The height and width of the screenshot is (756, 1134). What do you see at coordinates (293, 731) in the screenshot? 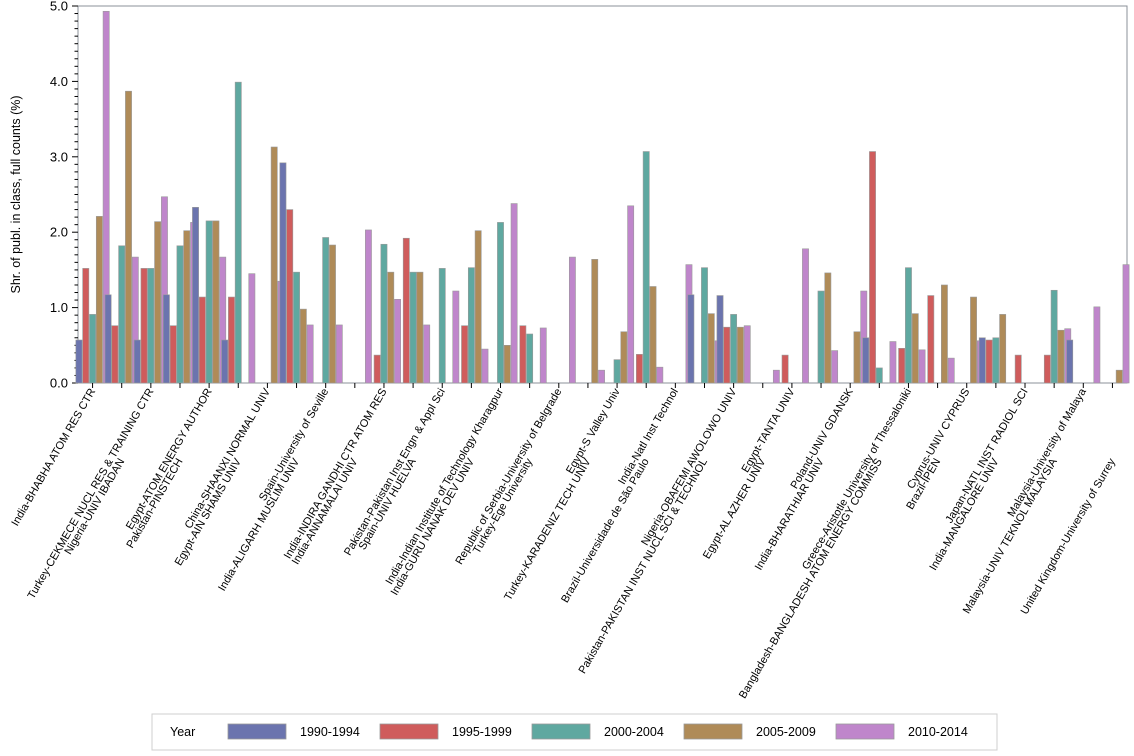
I see `legend-entry: 1990-1994` at bounding box center [293, 731].